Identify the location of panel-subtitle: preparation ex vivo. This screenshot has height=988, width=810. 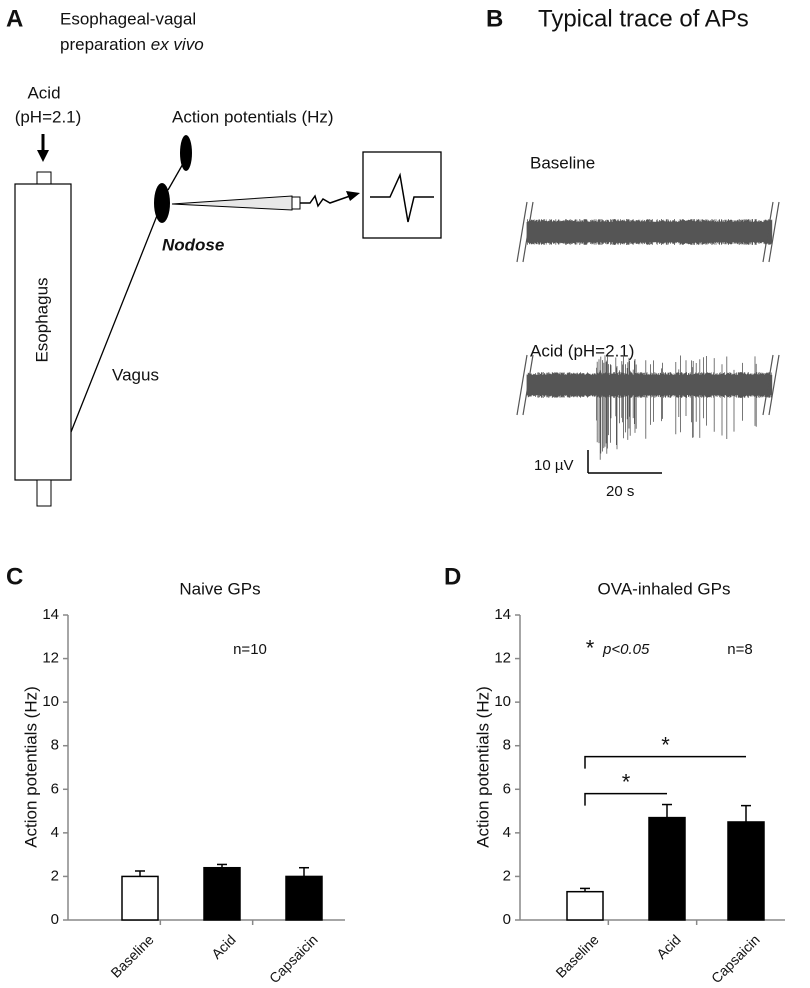
(132, 44).